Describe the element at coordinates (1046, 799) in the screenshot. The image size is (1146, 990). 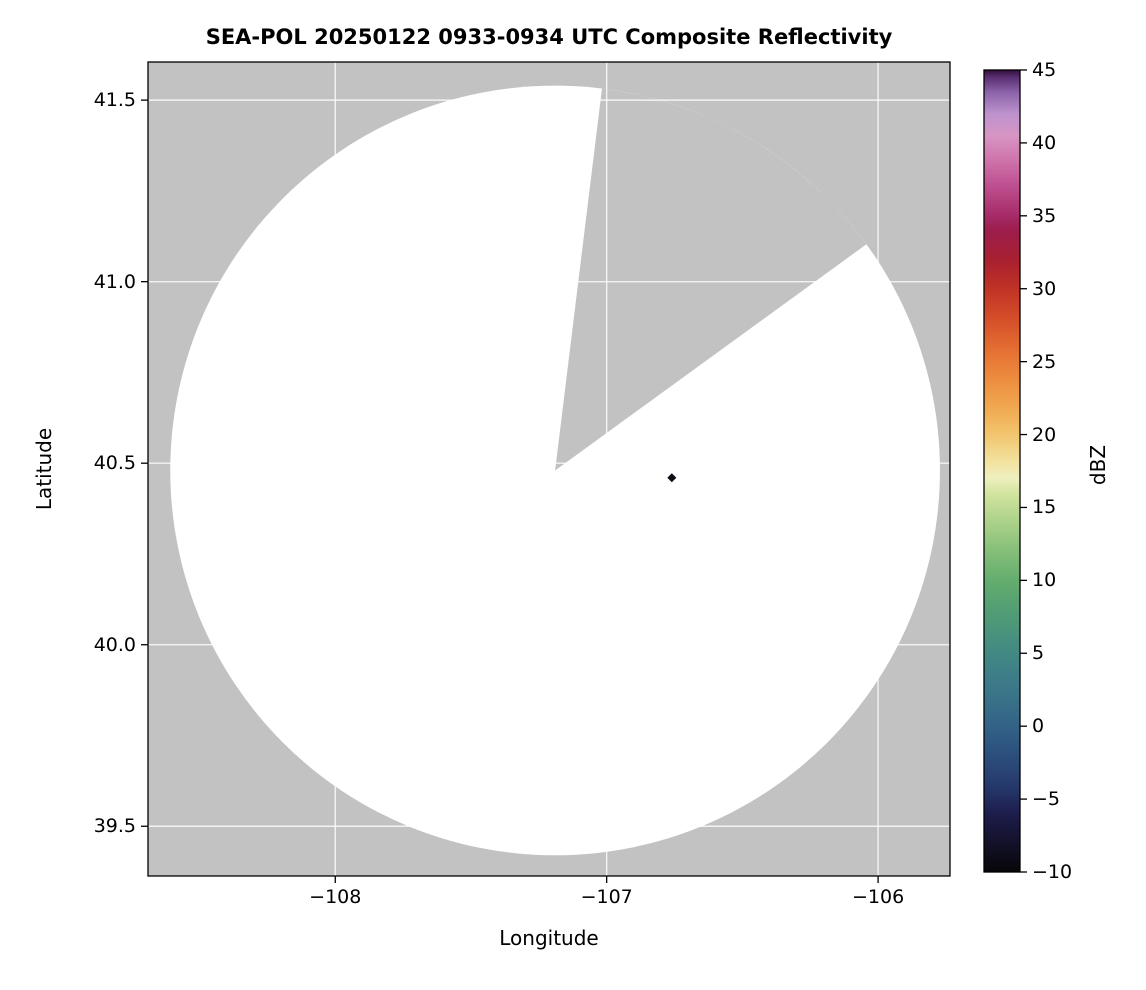
I see `colorbar-tick-label: −5` at that location.